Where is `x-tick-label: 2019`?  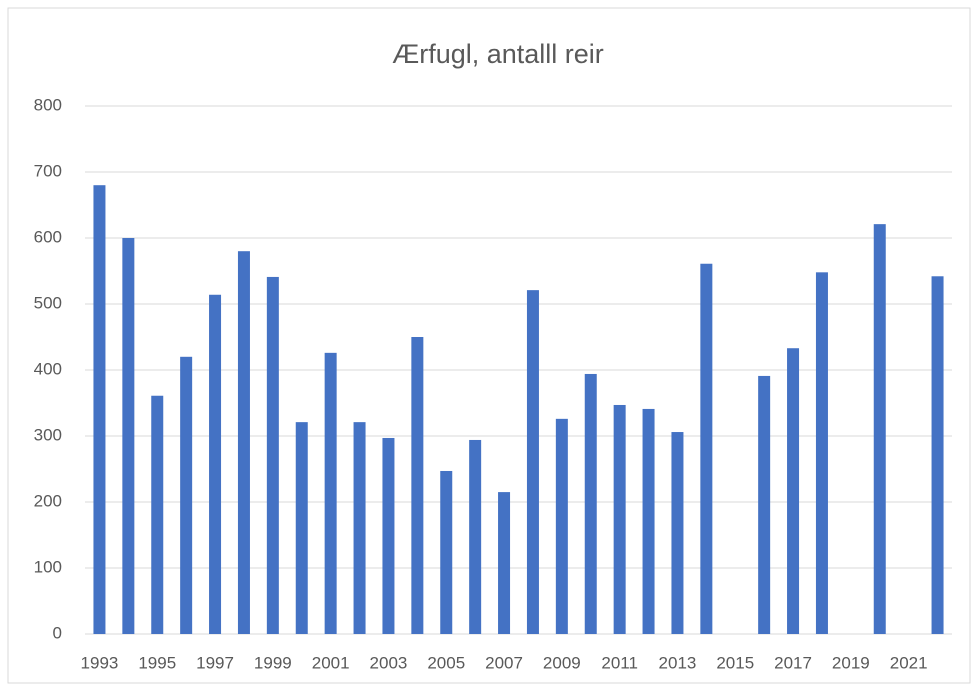
x-tick-label: 2019 is located at coordinates (851, 662).